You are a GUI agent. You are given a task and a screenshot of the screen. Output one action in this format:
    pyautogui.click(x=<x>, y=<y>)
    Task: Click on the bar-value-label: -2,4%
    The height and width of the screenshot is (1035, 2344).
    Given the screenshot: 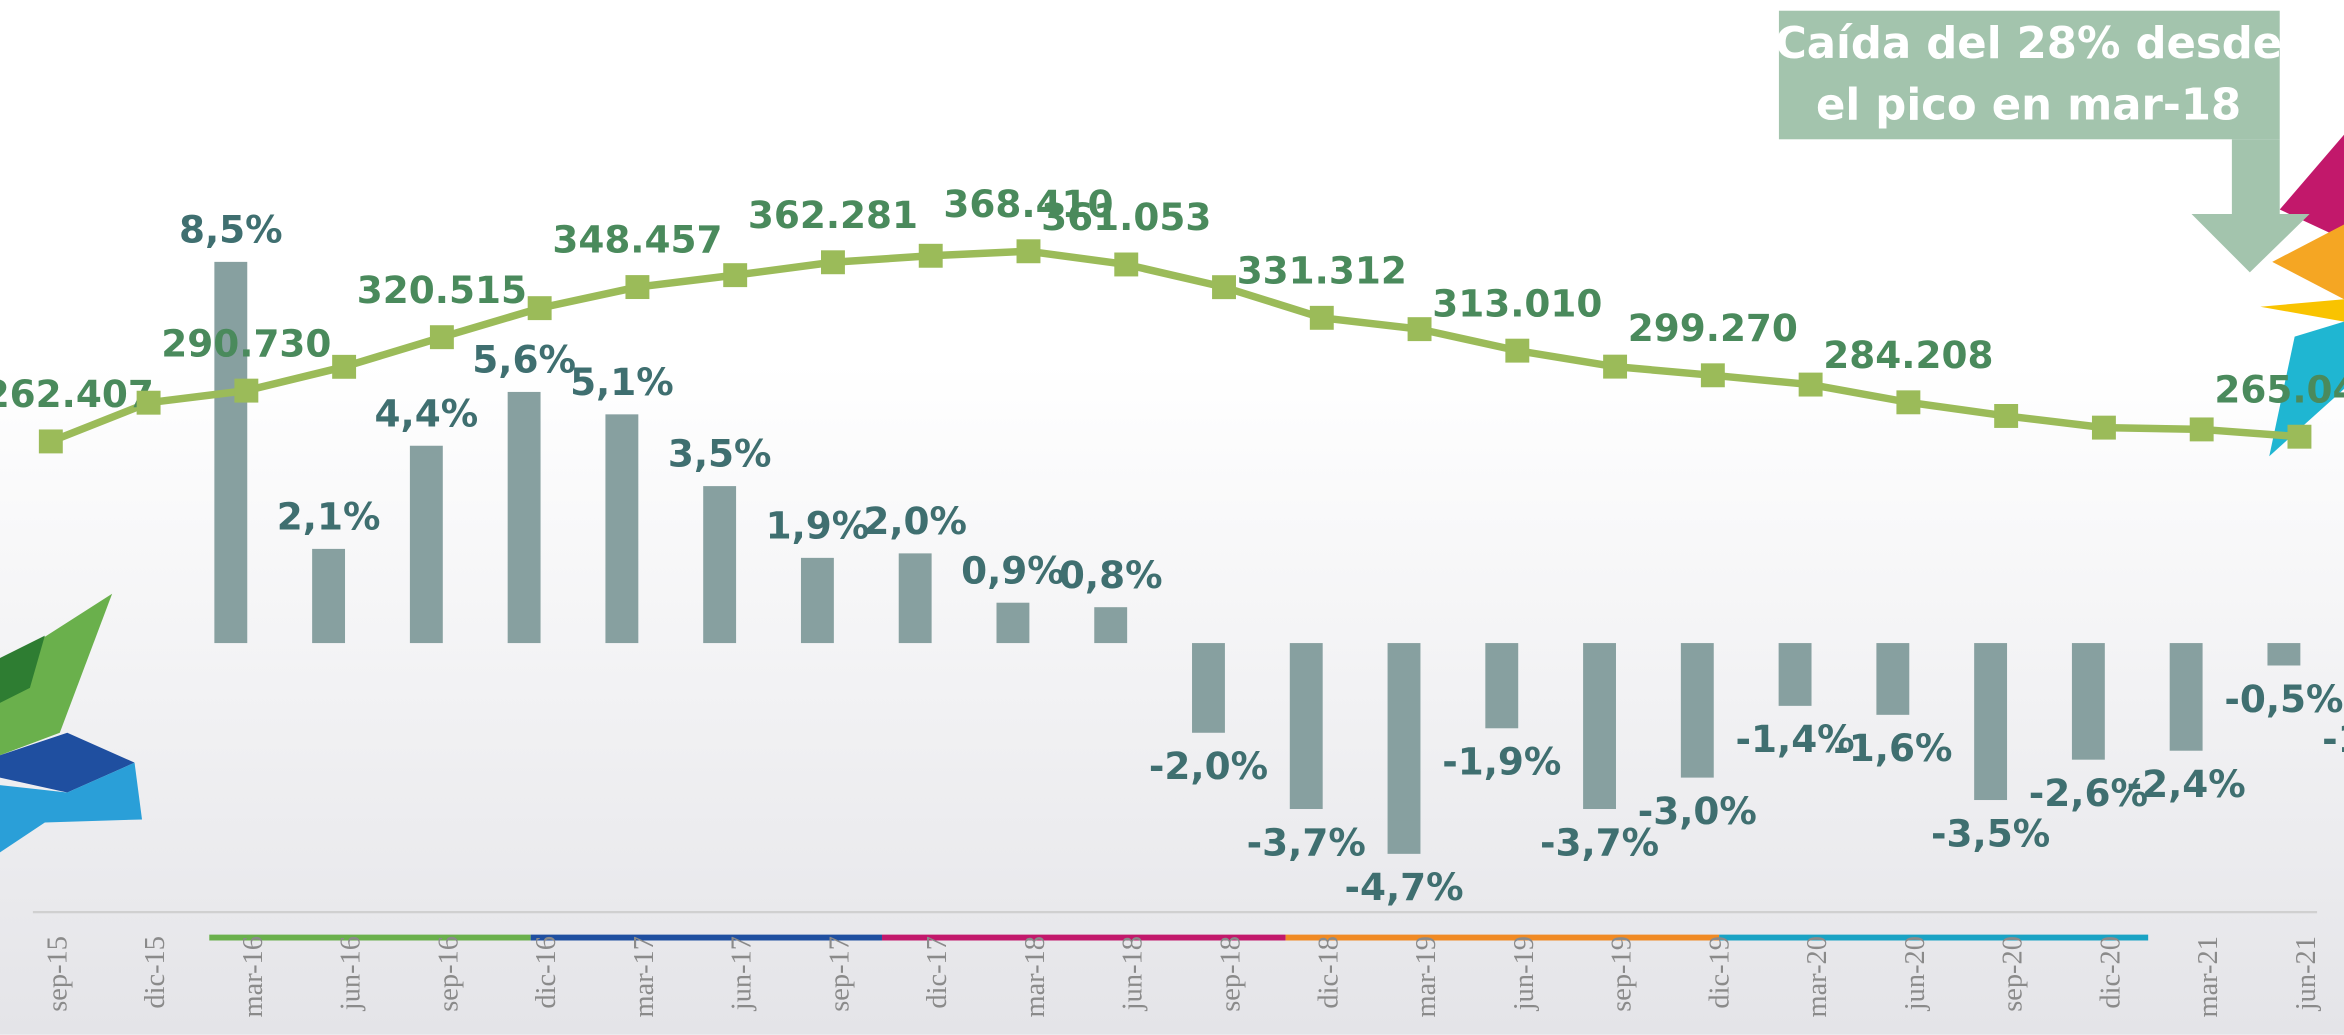 What is the action you would take?
    pyautogui.click(x=2186, y=784)
    